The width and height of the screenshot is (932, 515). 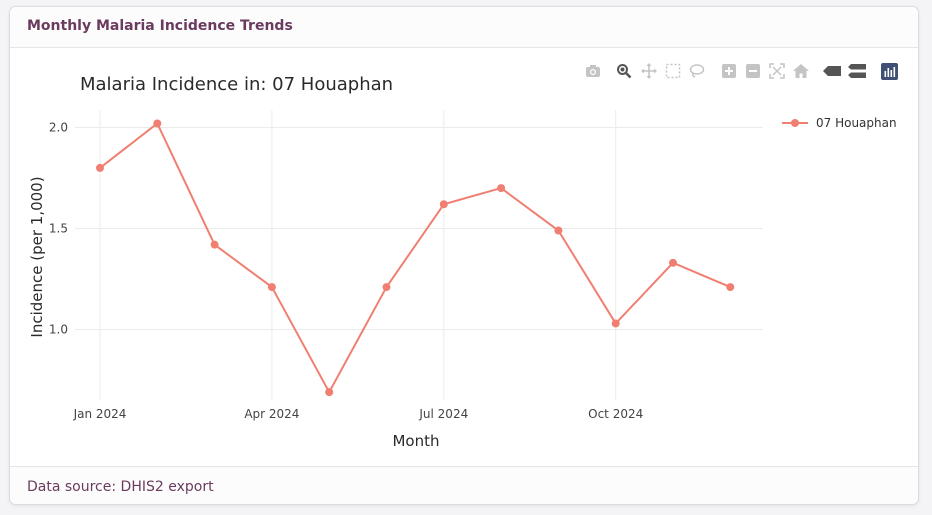 What do you see at coordinates (160, 26) in the screenshot?
I see `card-title: Monthly Malaria Incidence Trends` at bounding box center [160, 26].